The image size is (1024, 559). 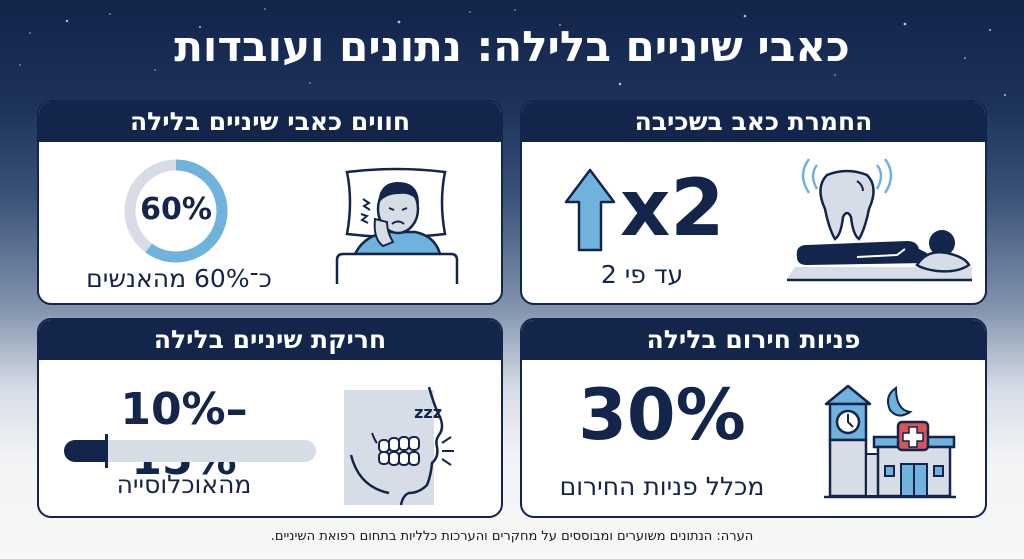 I want to click on progress-bar-fill, so click(x=85, y=451).